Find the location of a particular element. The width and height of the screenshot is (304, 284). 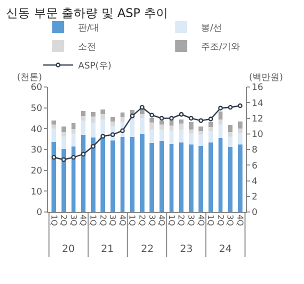

y-tick-label: 60 is located at coordinates (36, 88).